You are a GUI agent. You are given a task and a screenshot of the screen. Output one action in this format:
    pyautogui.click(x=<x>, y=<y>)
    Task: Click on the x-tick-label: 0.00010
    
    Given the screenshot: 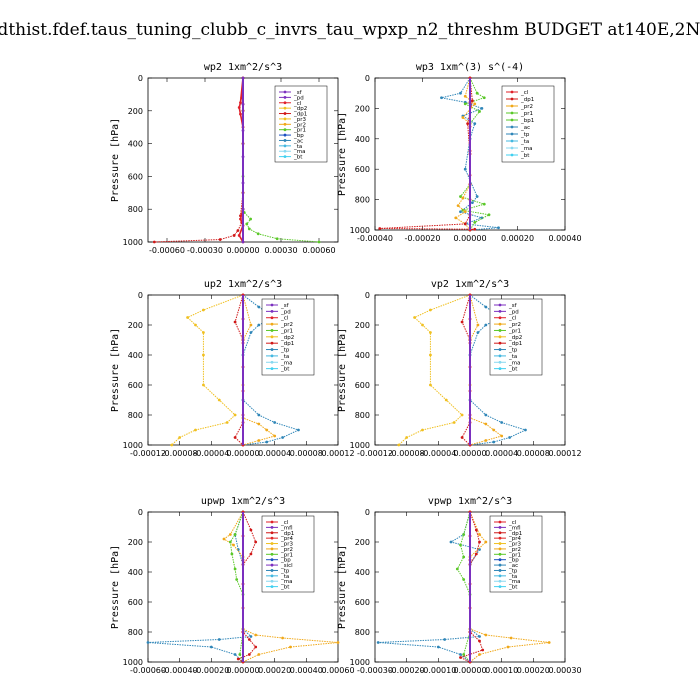 What is the action you would take?
    pyautogui.click(x=501, y=670)
    